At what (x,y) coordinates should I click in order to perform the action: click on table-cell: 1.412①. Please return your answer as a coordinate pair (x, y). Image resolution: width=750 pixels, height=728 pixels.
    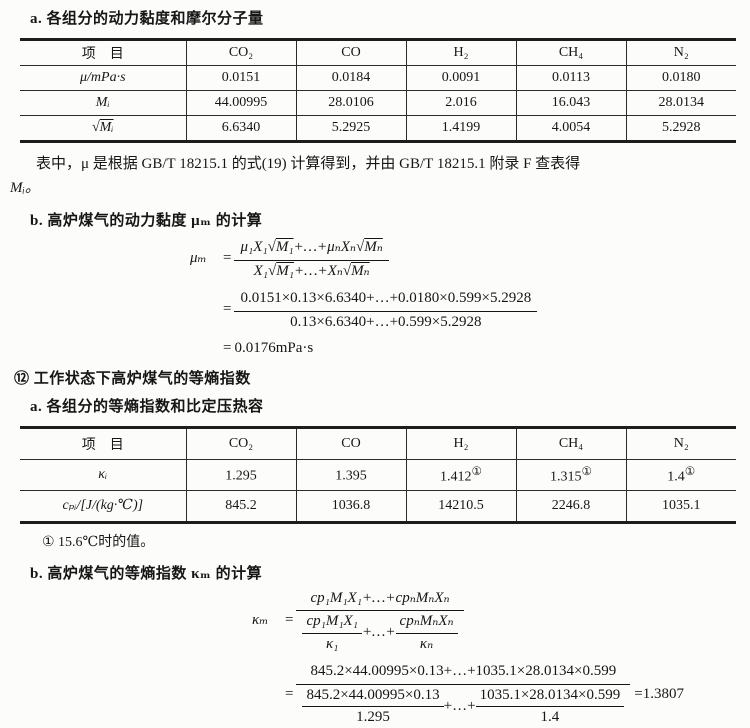
    Looking at the image, I should click on (460, 474).